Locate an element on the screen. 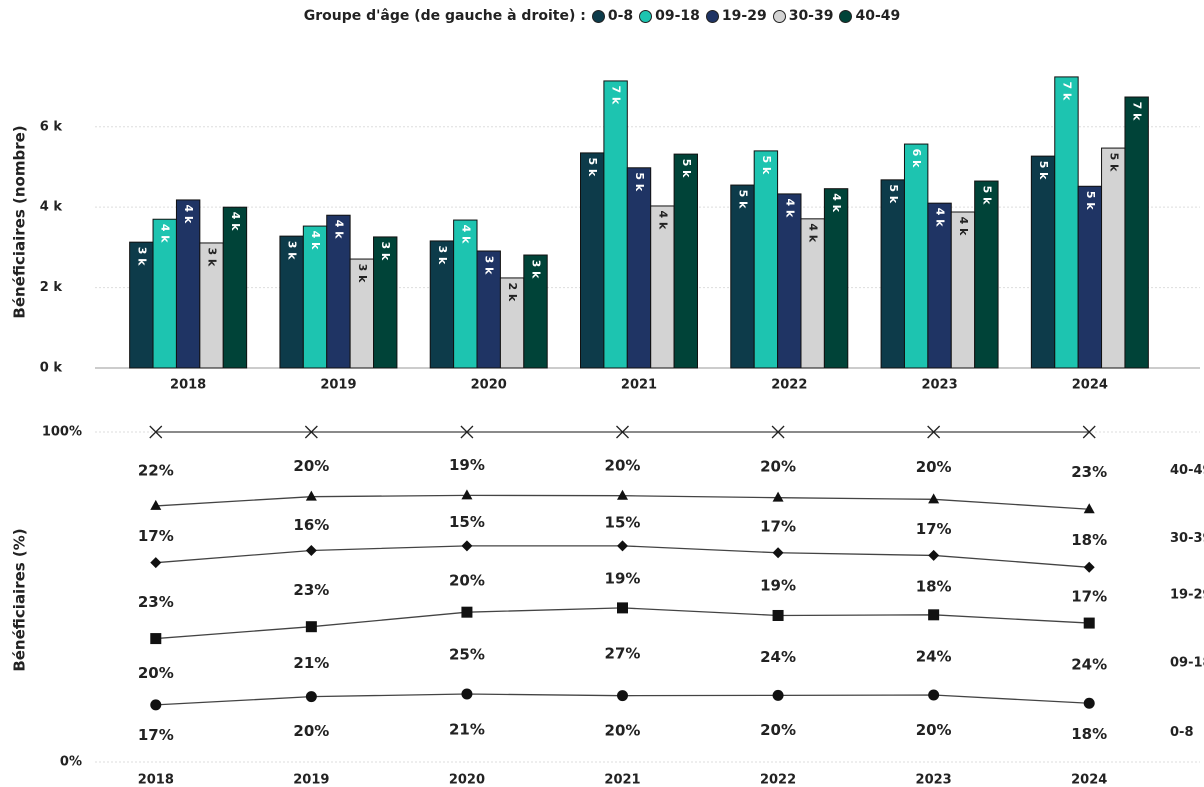 The height and width of the screenshot is (787, 1204). legend-item: 0-8 is located at coordinates (612, 16).